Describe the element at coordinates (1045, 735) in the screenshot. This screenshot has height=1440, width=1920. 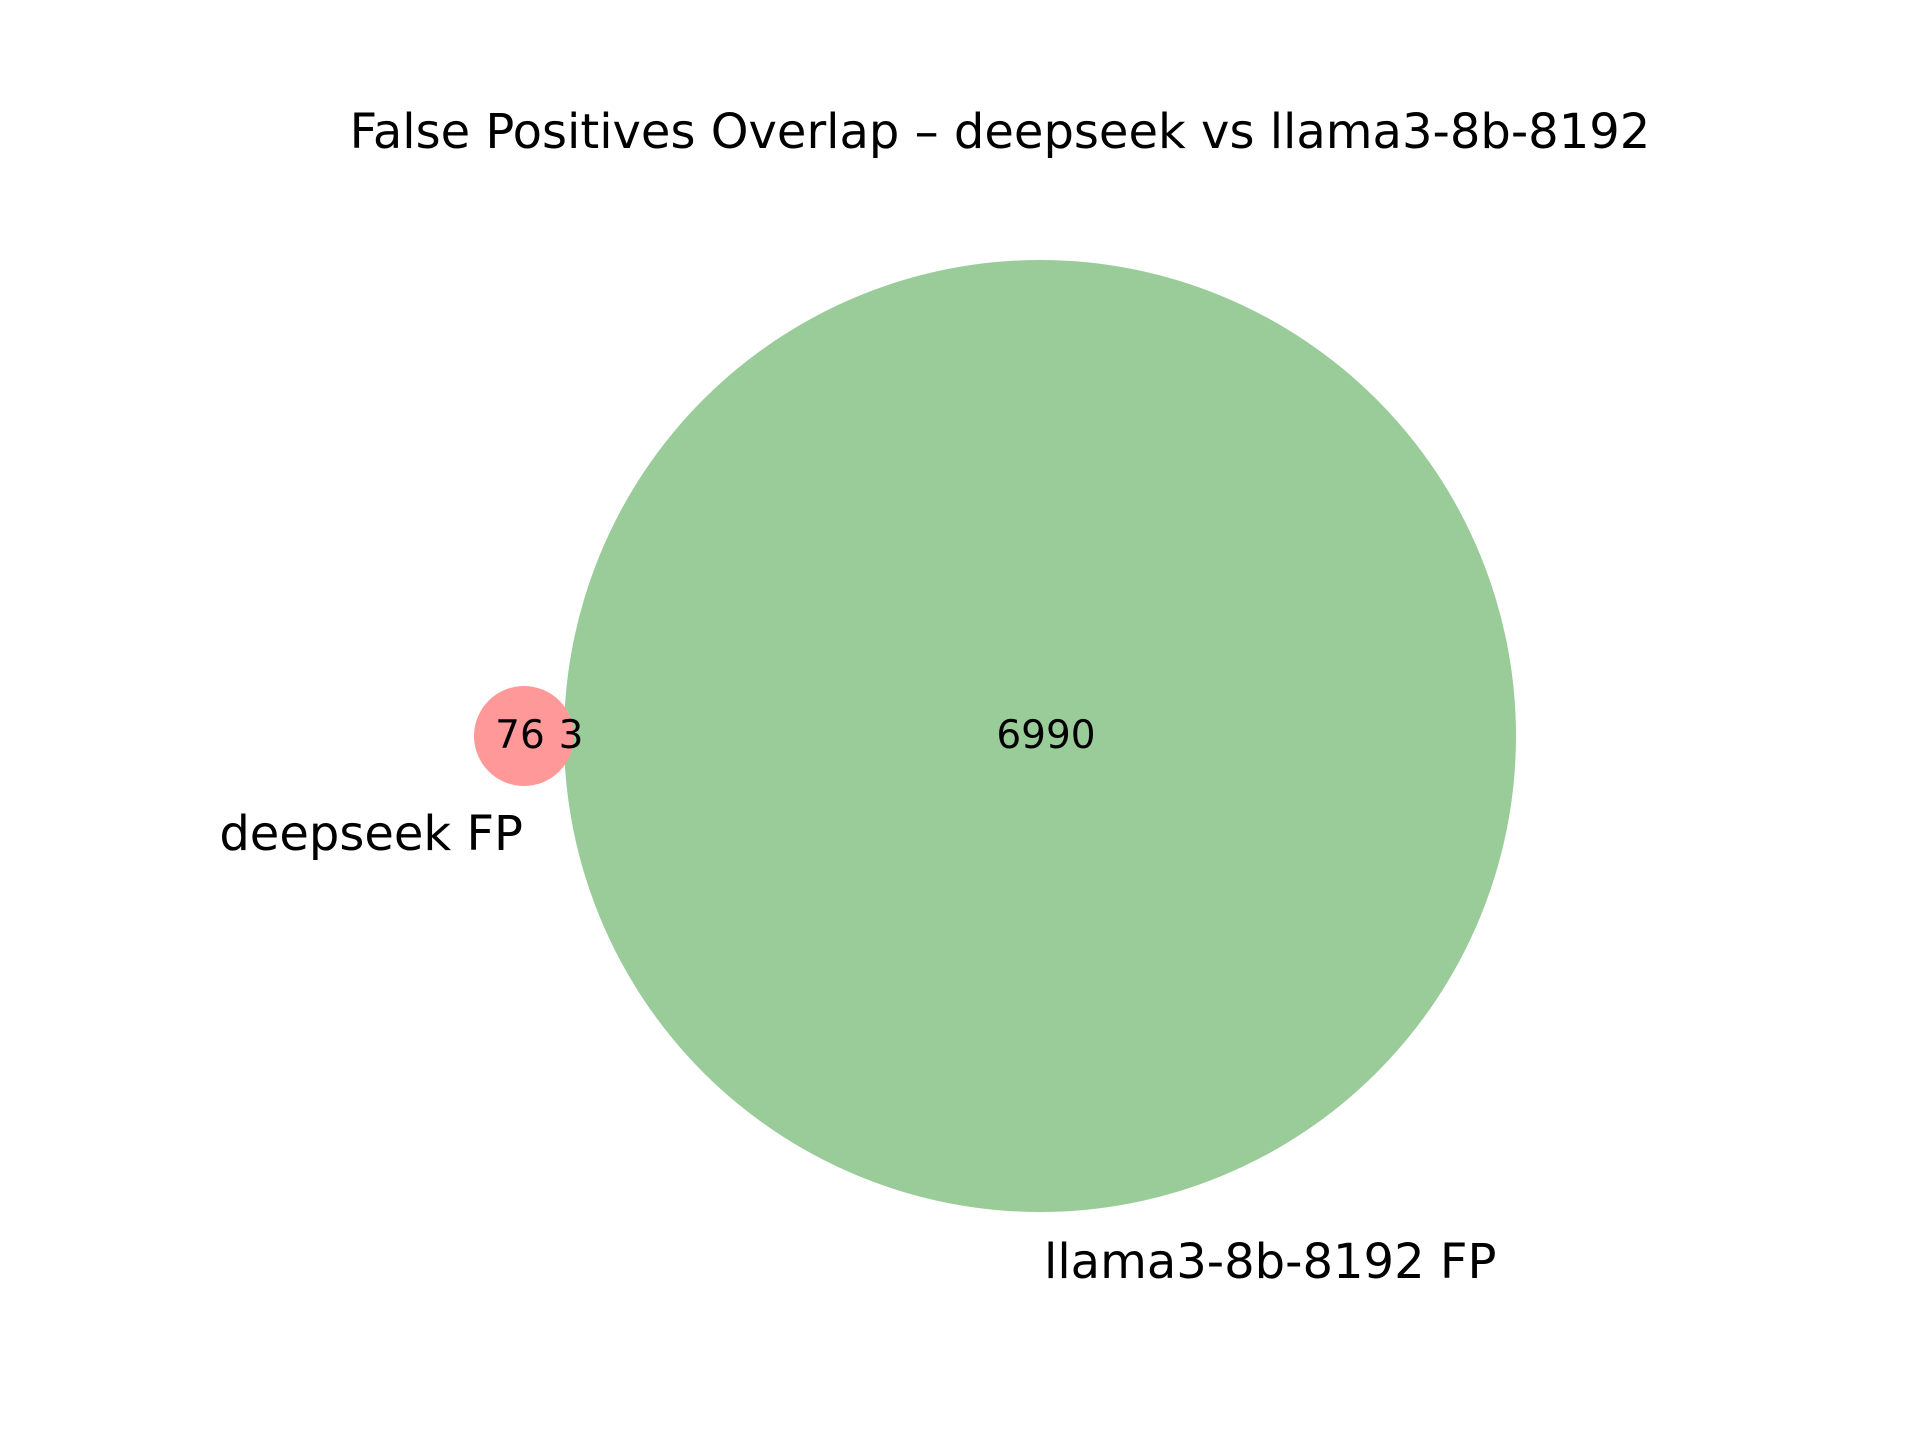
I see `llama3-only-count: 6990` at that location.